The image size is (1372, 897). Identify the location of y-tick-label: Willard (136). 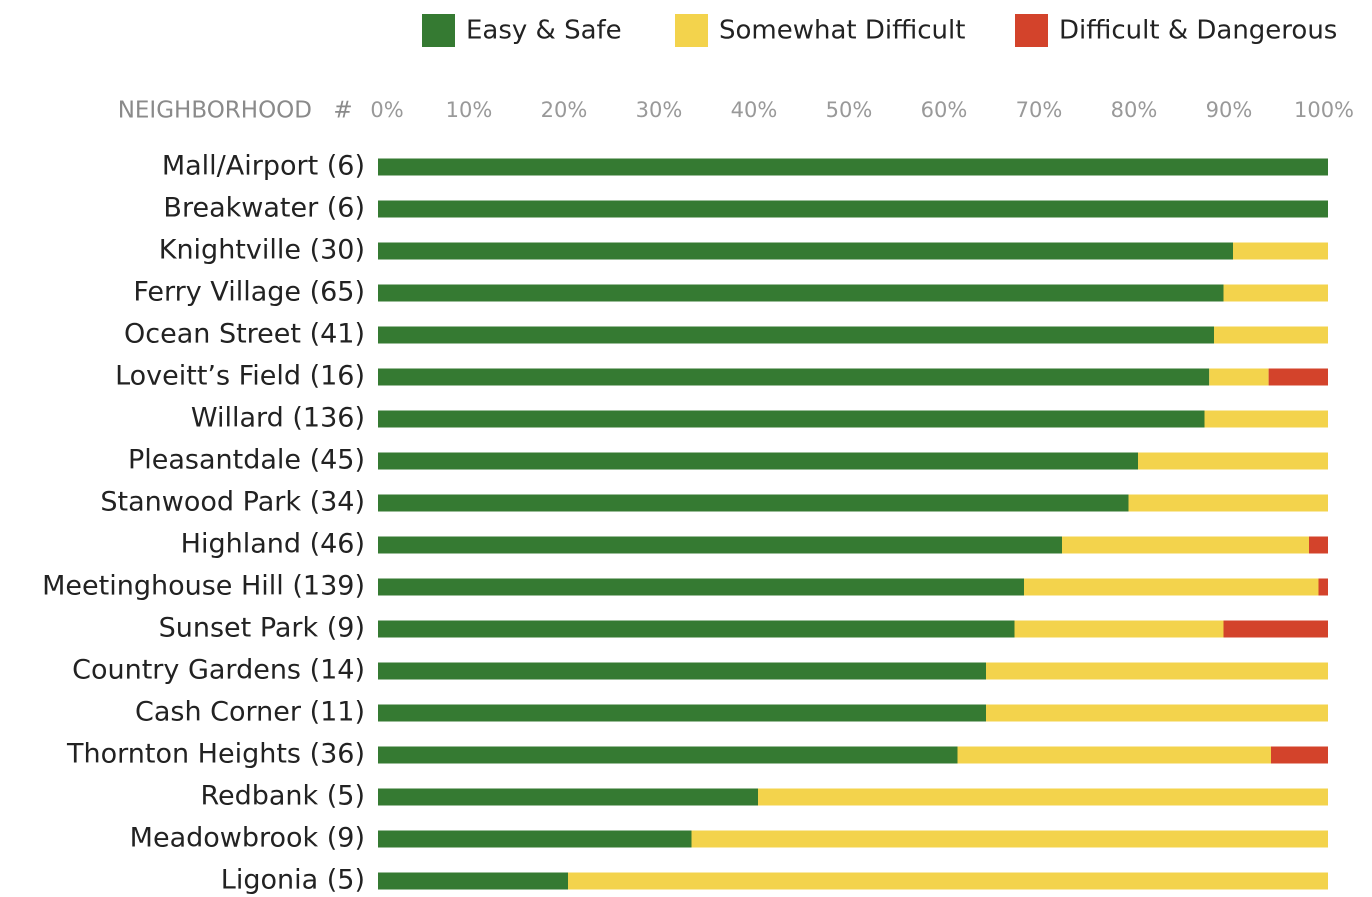
(278, 418).